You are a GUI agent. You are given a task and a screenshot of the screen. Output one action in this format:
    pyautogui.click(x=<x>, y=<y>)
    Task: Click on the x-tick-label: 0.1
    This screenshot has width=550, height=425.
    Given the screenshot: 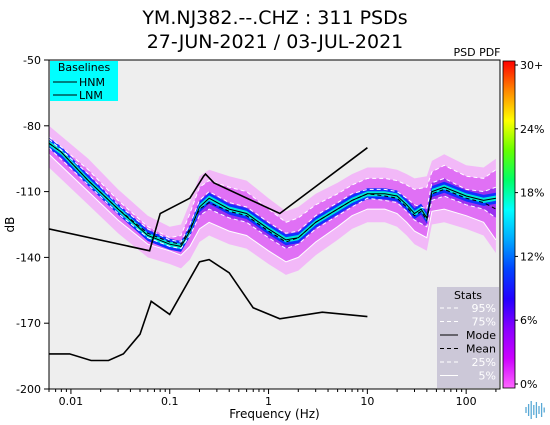 What is the action you would take?
    pyautogui.click(x=170, y=401)
    